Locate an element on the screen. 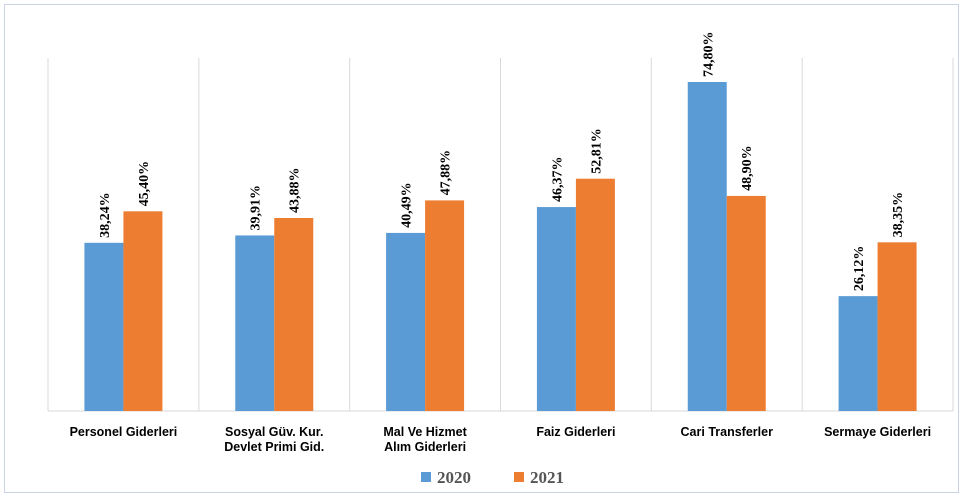 This screenshot has width=965, height=497. data-label: 48,90% is located at coordinates (747, 168).